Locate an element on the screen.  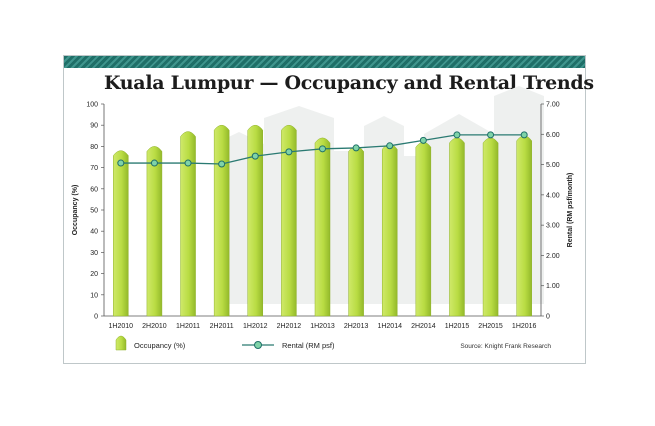
legend-swatch-rental-marker is located at coordinates (258, 345).